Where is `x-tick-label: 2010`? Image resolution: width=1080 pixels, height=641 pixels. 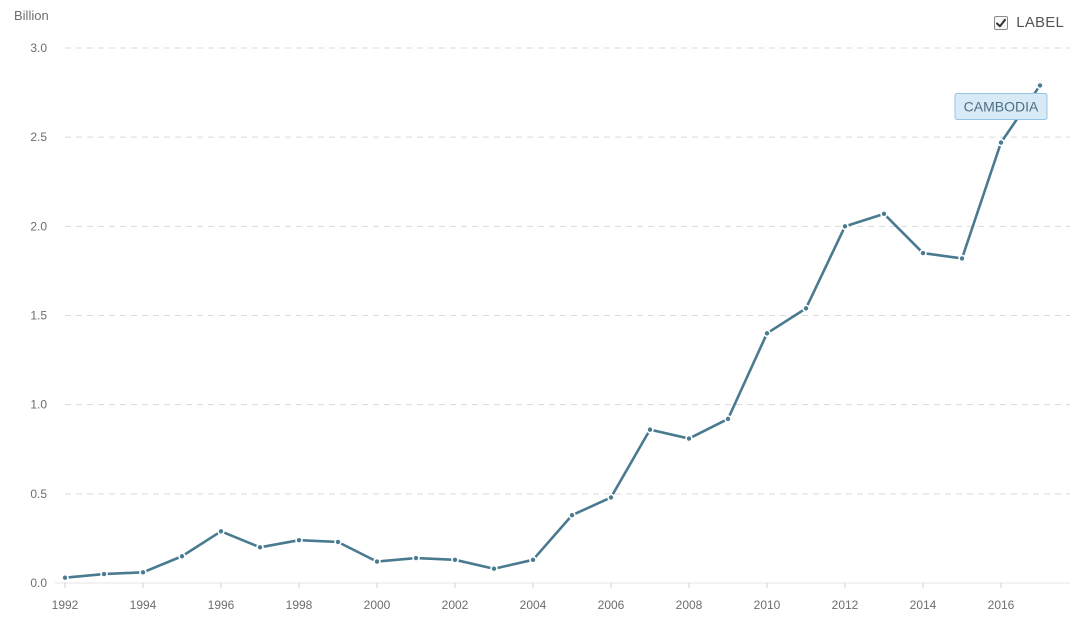
x-tick-label: 2010 is located at coordinates (767, 605).